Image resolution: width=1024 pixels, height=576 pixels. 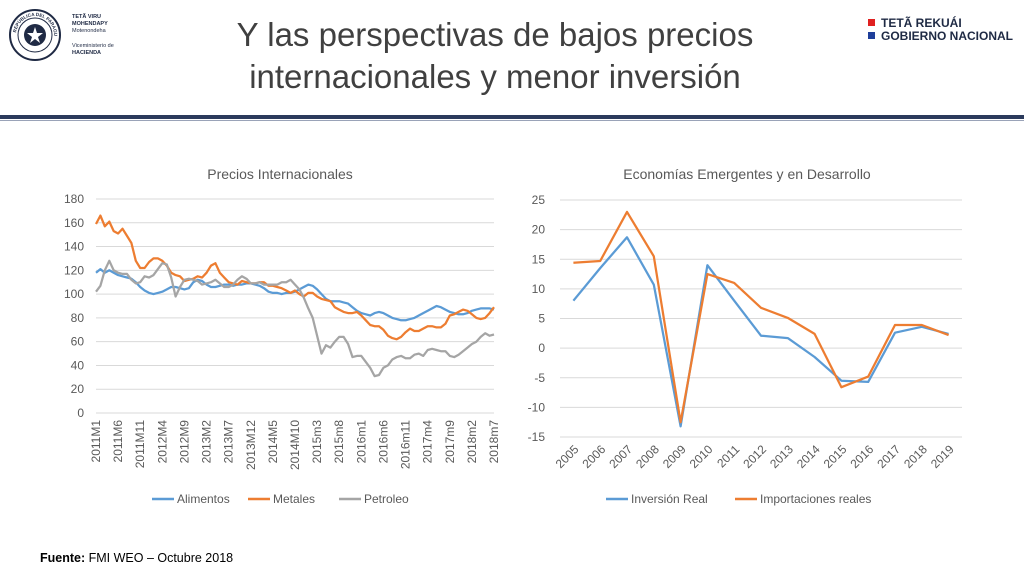 I want to click on y-tick-label: -15, so click(x=537, y=437).